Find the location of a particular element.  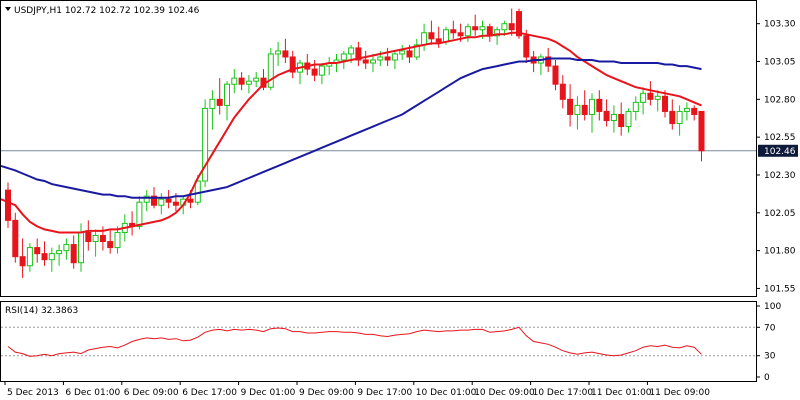

time-tick-label: 10 Dec 09:00 is located at coordinates (504, 393).